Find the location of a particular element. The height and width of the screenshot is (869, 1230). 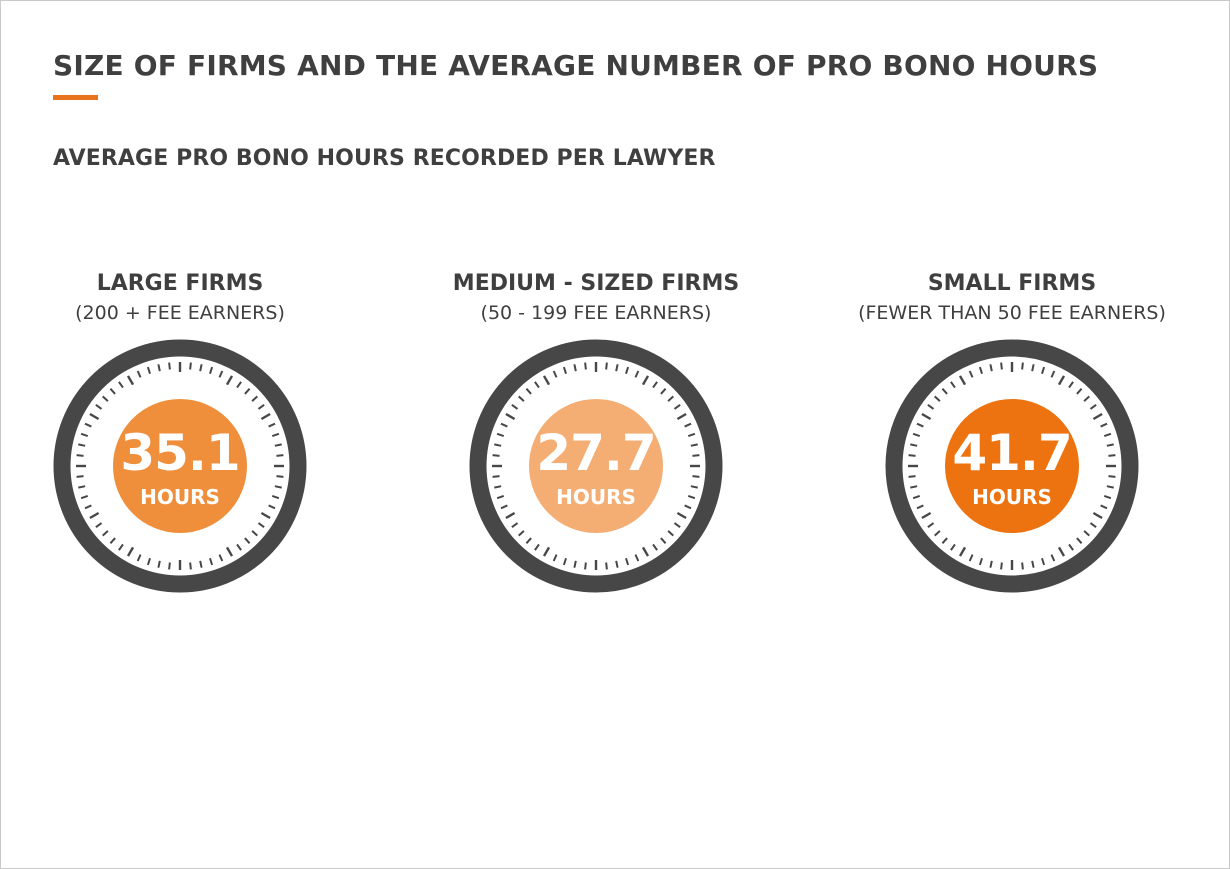

data-label-value: 41.7 is located at coordinates (1012, 453).